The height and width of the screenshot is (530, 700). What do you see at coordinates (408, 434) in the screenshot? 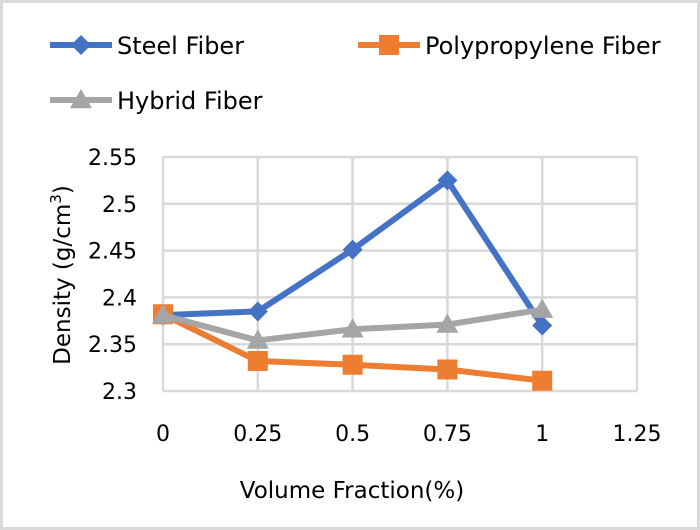
I see `x-tick-labels: 0 0.25 0.5 0.75 1 1.25` at bounding box center [408, 434].